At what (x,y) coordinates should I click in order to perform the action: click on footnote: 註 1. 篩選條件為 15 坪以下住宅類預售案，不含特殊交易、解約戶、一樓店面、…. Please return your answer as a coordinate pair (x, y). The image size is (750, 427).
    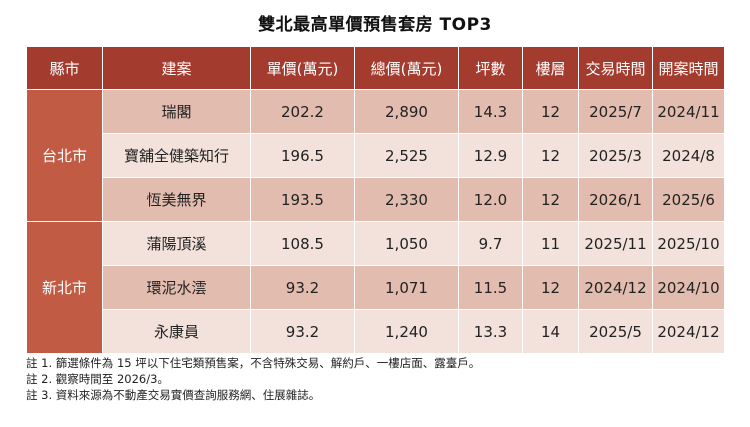
    Looking at the image, I should click on (253, 363).